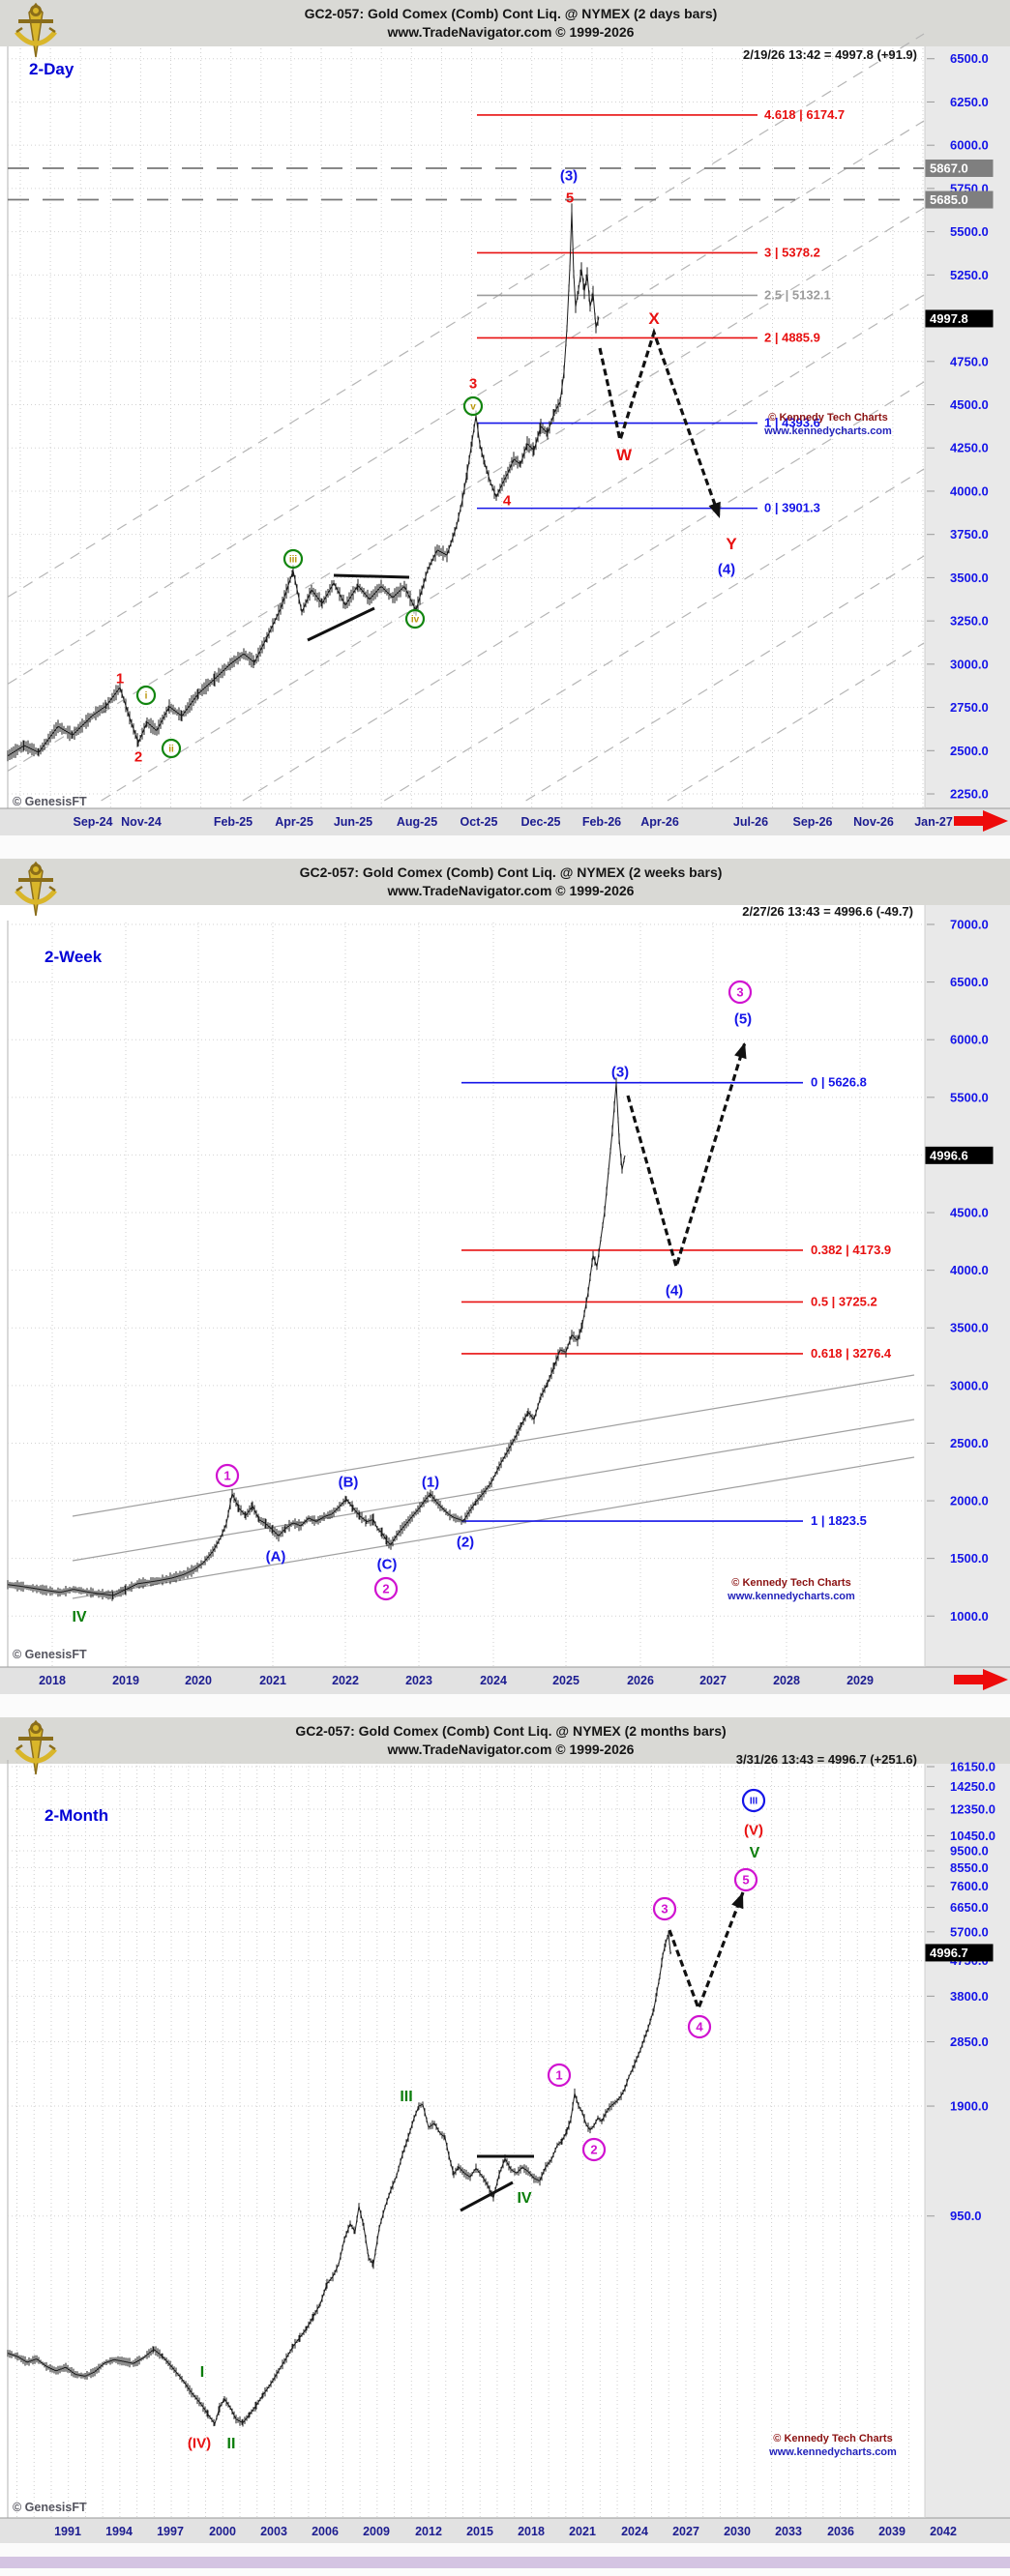 The height and width of the screenshot is (2576, 1010). What do you see at coordinates (804, 114) in the screenshot?
I see `fib-level-label: 4.618 | 6174.7` at bounding box center [804, 114].